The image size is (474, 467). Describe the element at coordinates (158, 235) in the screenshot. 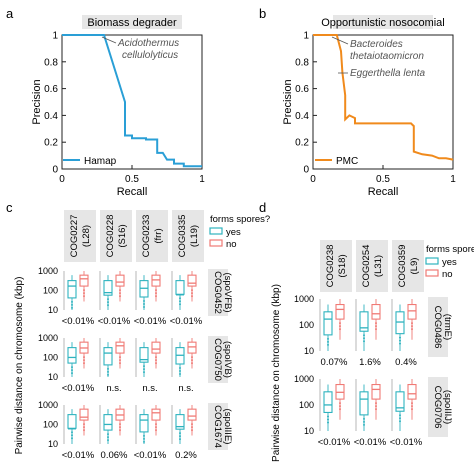

I see `column-header-sub: (frr)` at that location.